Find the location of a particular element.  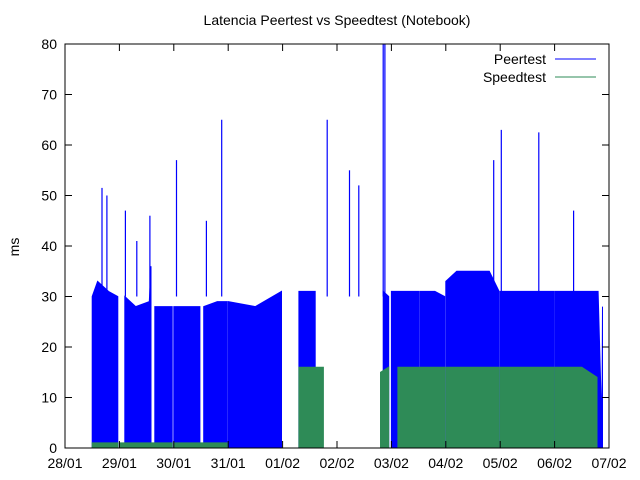

legend: Peertest Speedtest is located at coordinates (539, 68).